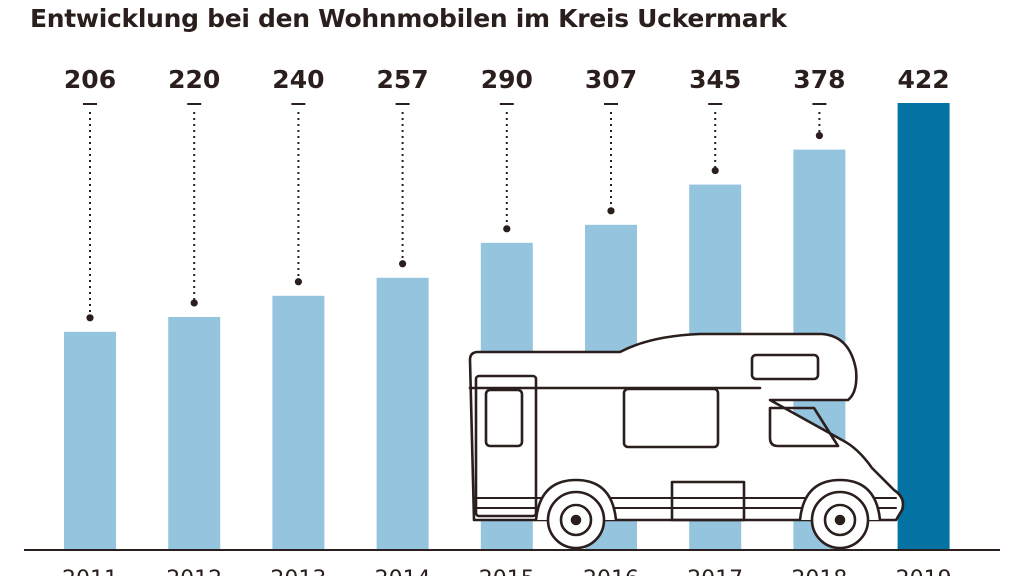 This screenshot has width=1024, height=576. I want to click on category-label-2015: 2015, so click(507, 571).